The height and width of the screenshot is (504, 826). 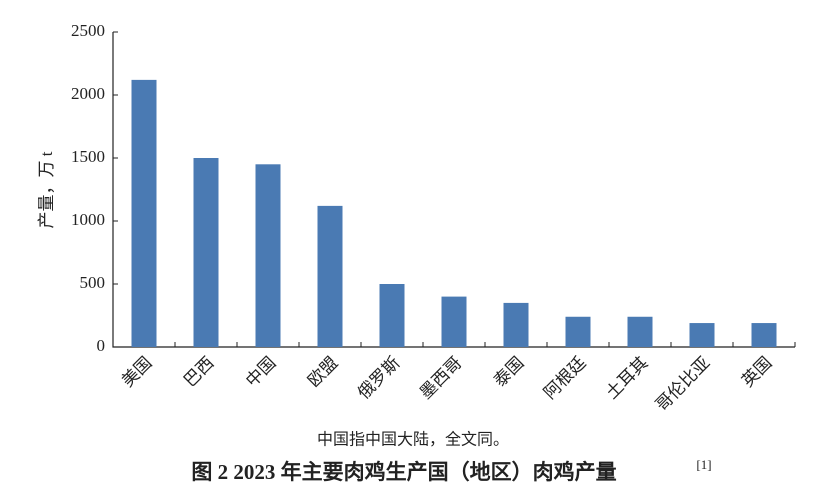 What do you see at coordinates (378, 377) in the screenshot?
I see `x-tick-label: 俄罗斯` at bounding box center [378, 377].